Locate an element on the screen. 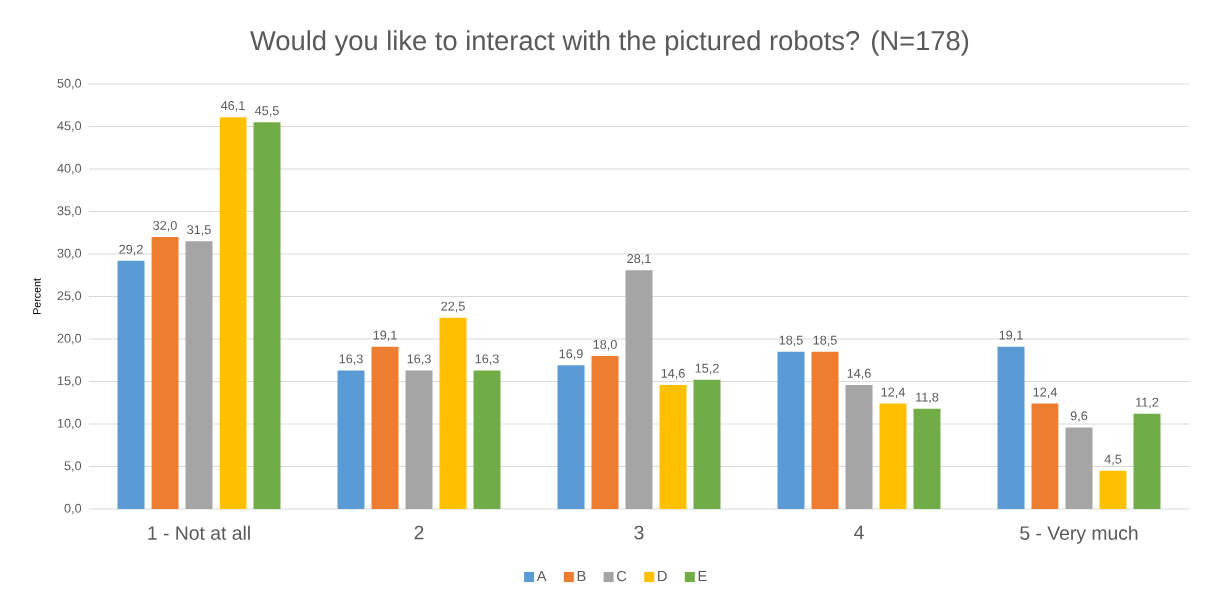 This screenshot has height=597, width=1205. data-label: 16,9 is located at coordinates (571, 354).